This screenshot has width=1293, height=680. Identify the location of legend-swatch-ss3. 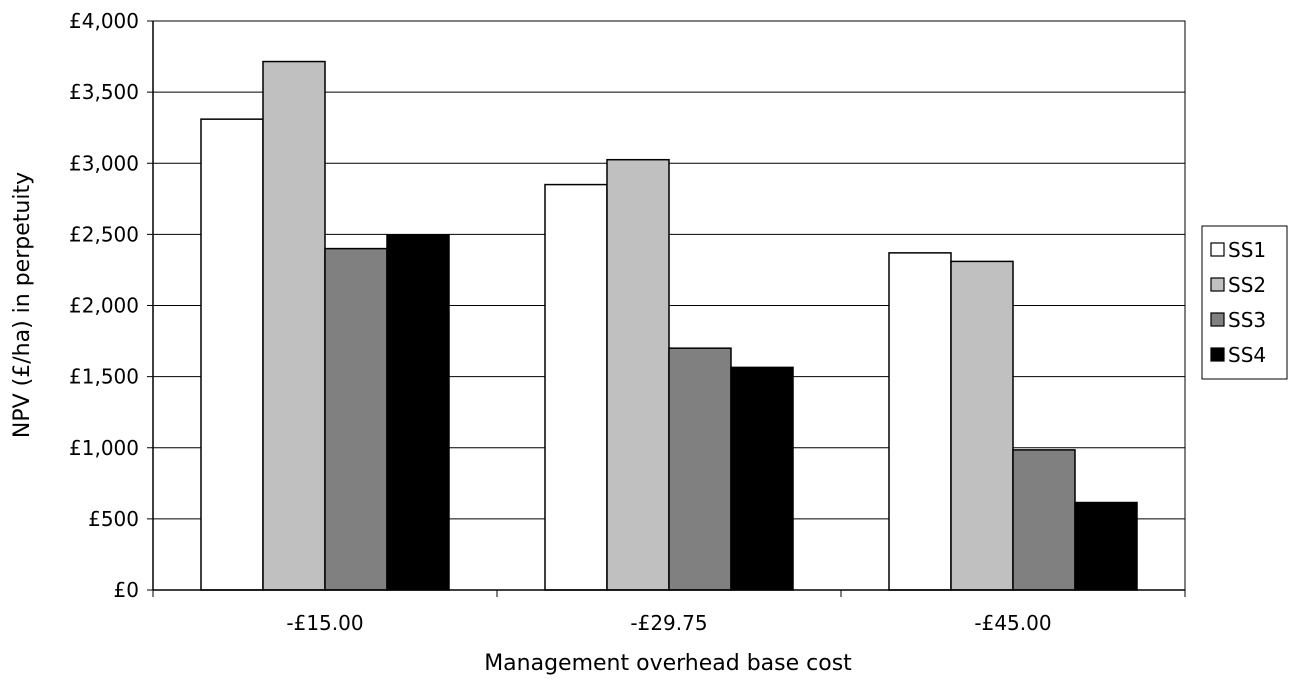
(1217, 319).